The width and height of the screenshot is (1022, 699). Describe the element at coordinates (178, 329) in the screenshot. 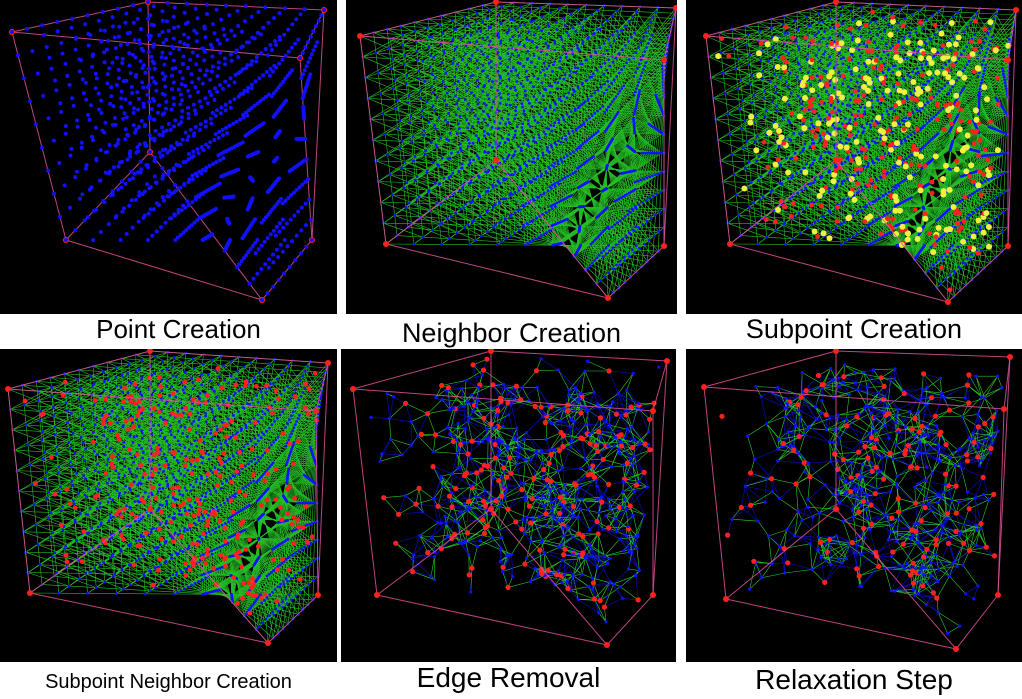

I see `caption-point-creation: Point Creation` at that location.